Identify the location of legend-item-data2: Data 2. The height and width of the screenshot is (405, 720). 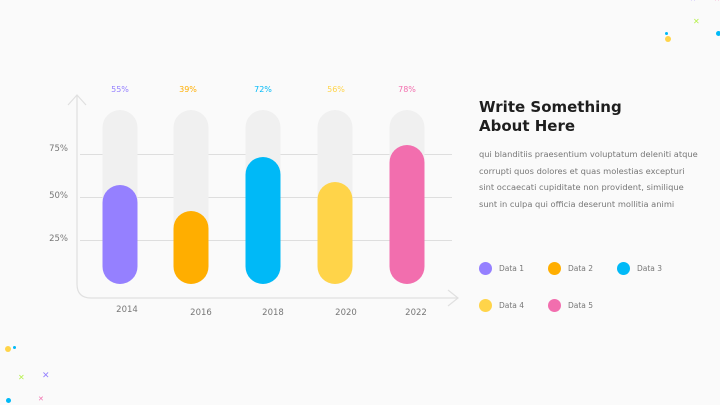
(570, 268).